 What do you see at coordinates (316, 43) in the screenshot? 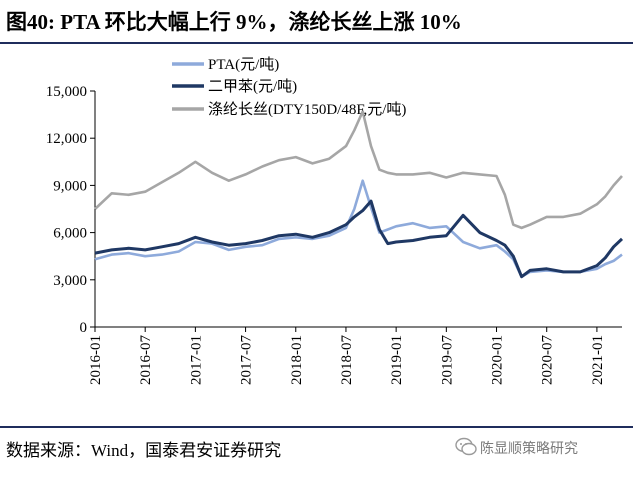
I see `top-rule` at bounding box center [316, 43].